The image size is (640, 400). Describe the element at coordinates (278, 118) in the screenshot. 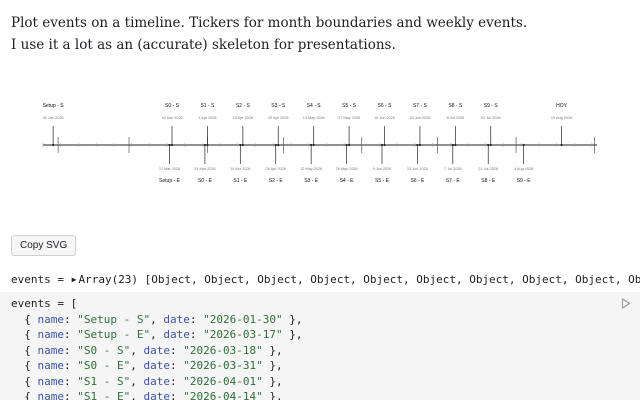

I see `event-date-label: 29 Apr 2026` at that location.